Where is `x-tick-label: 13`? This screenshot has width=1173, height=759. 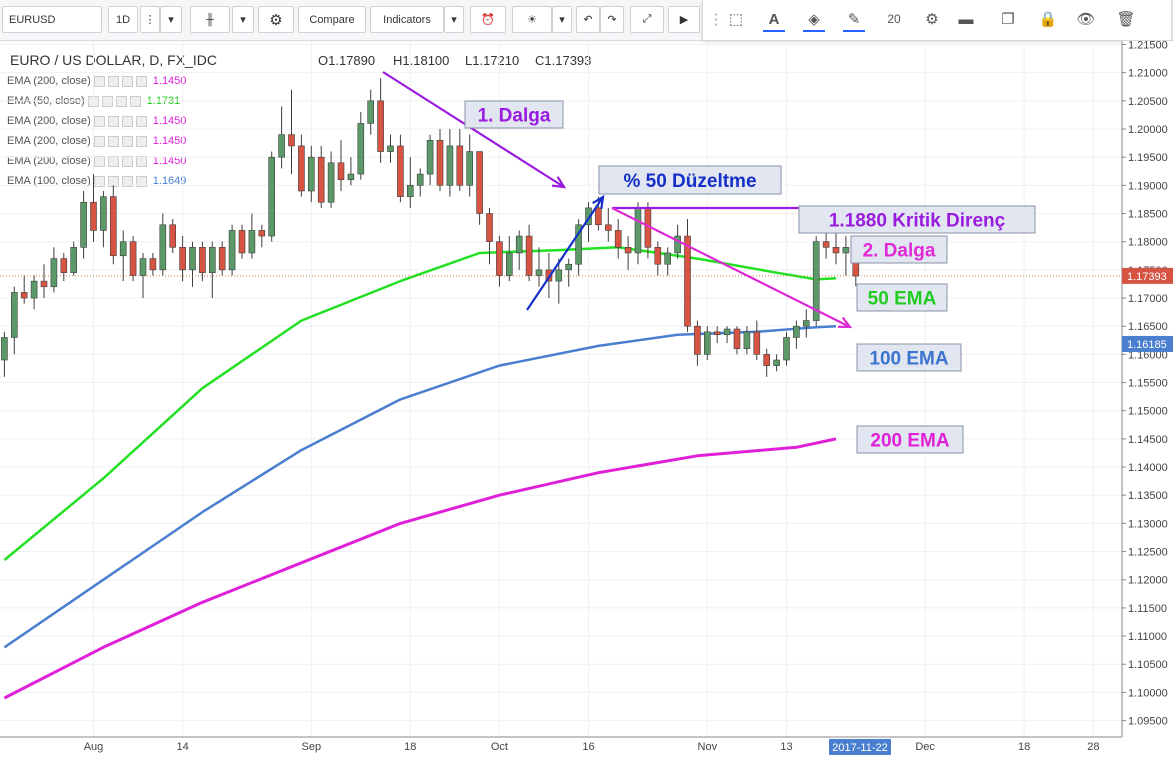
x-tick-label: 13 is located at coordinates (786, 747).